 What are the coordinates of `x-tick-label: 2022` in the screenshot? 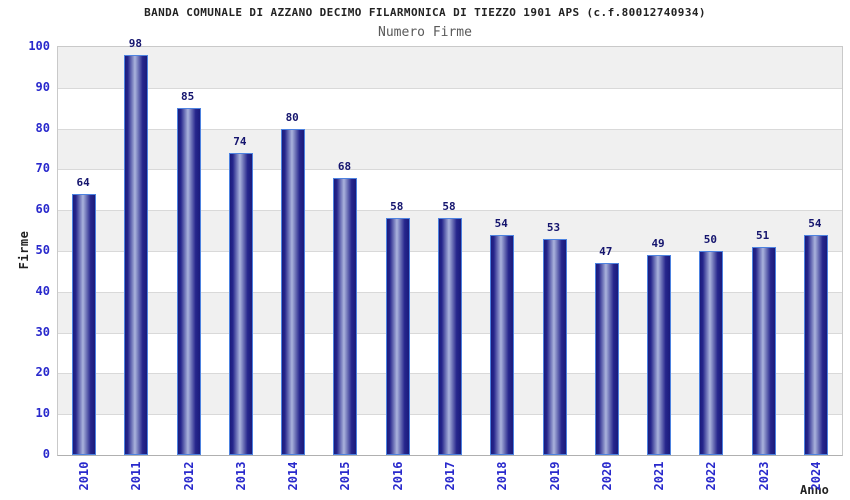 It's located at (711, 476).